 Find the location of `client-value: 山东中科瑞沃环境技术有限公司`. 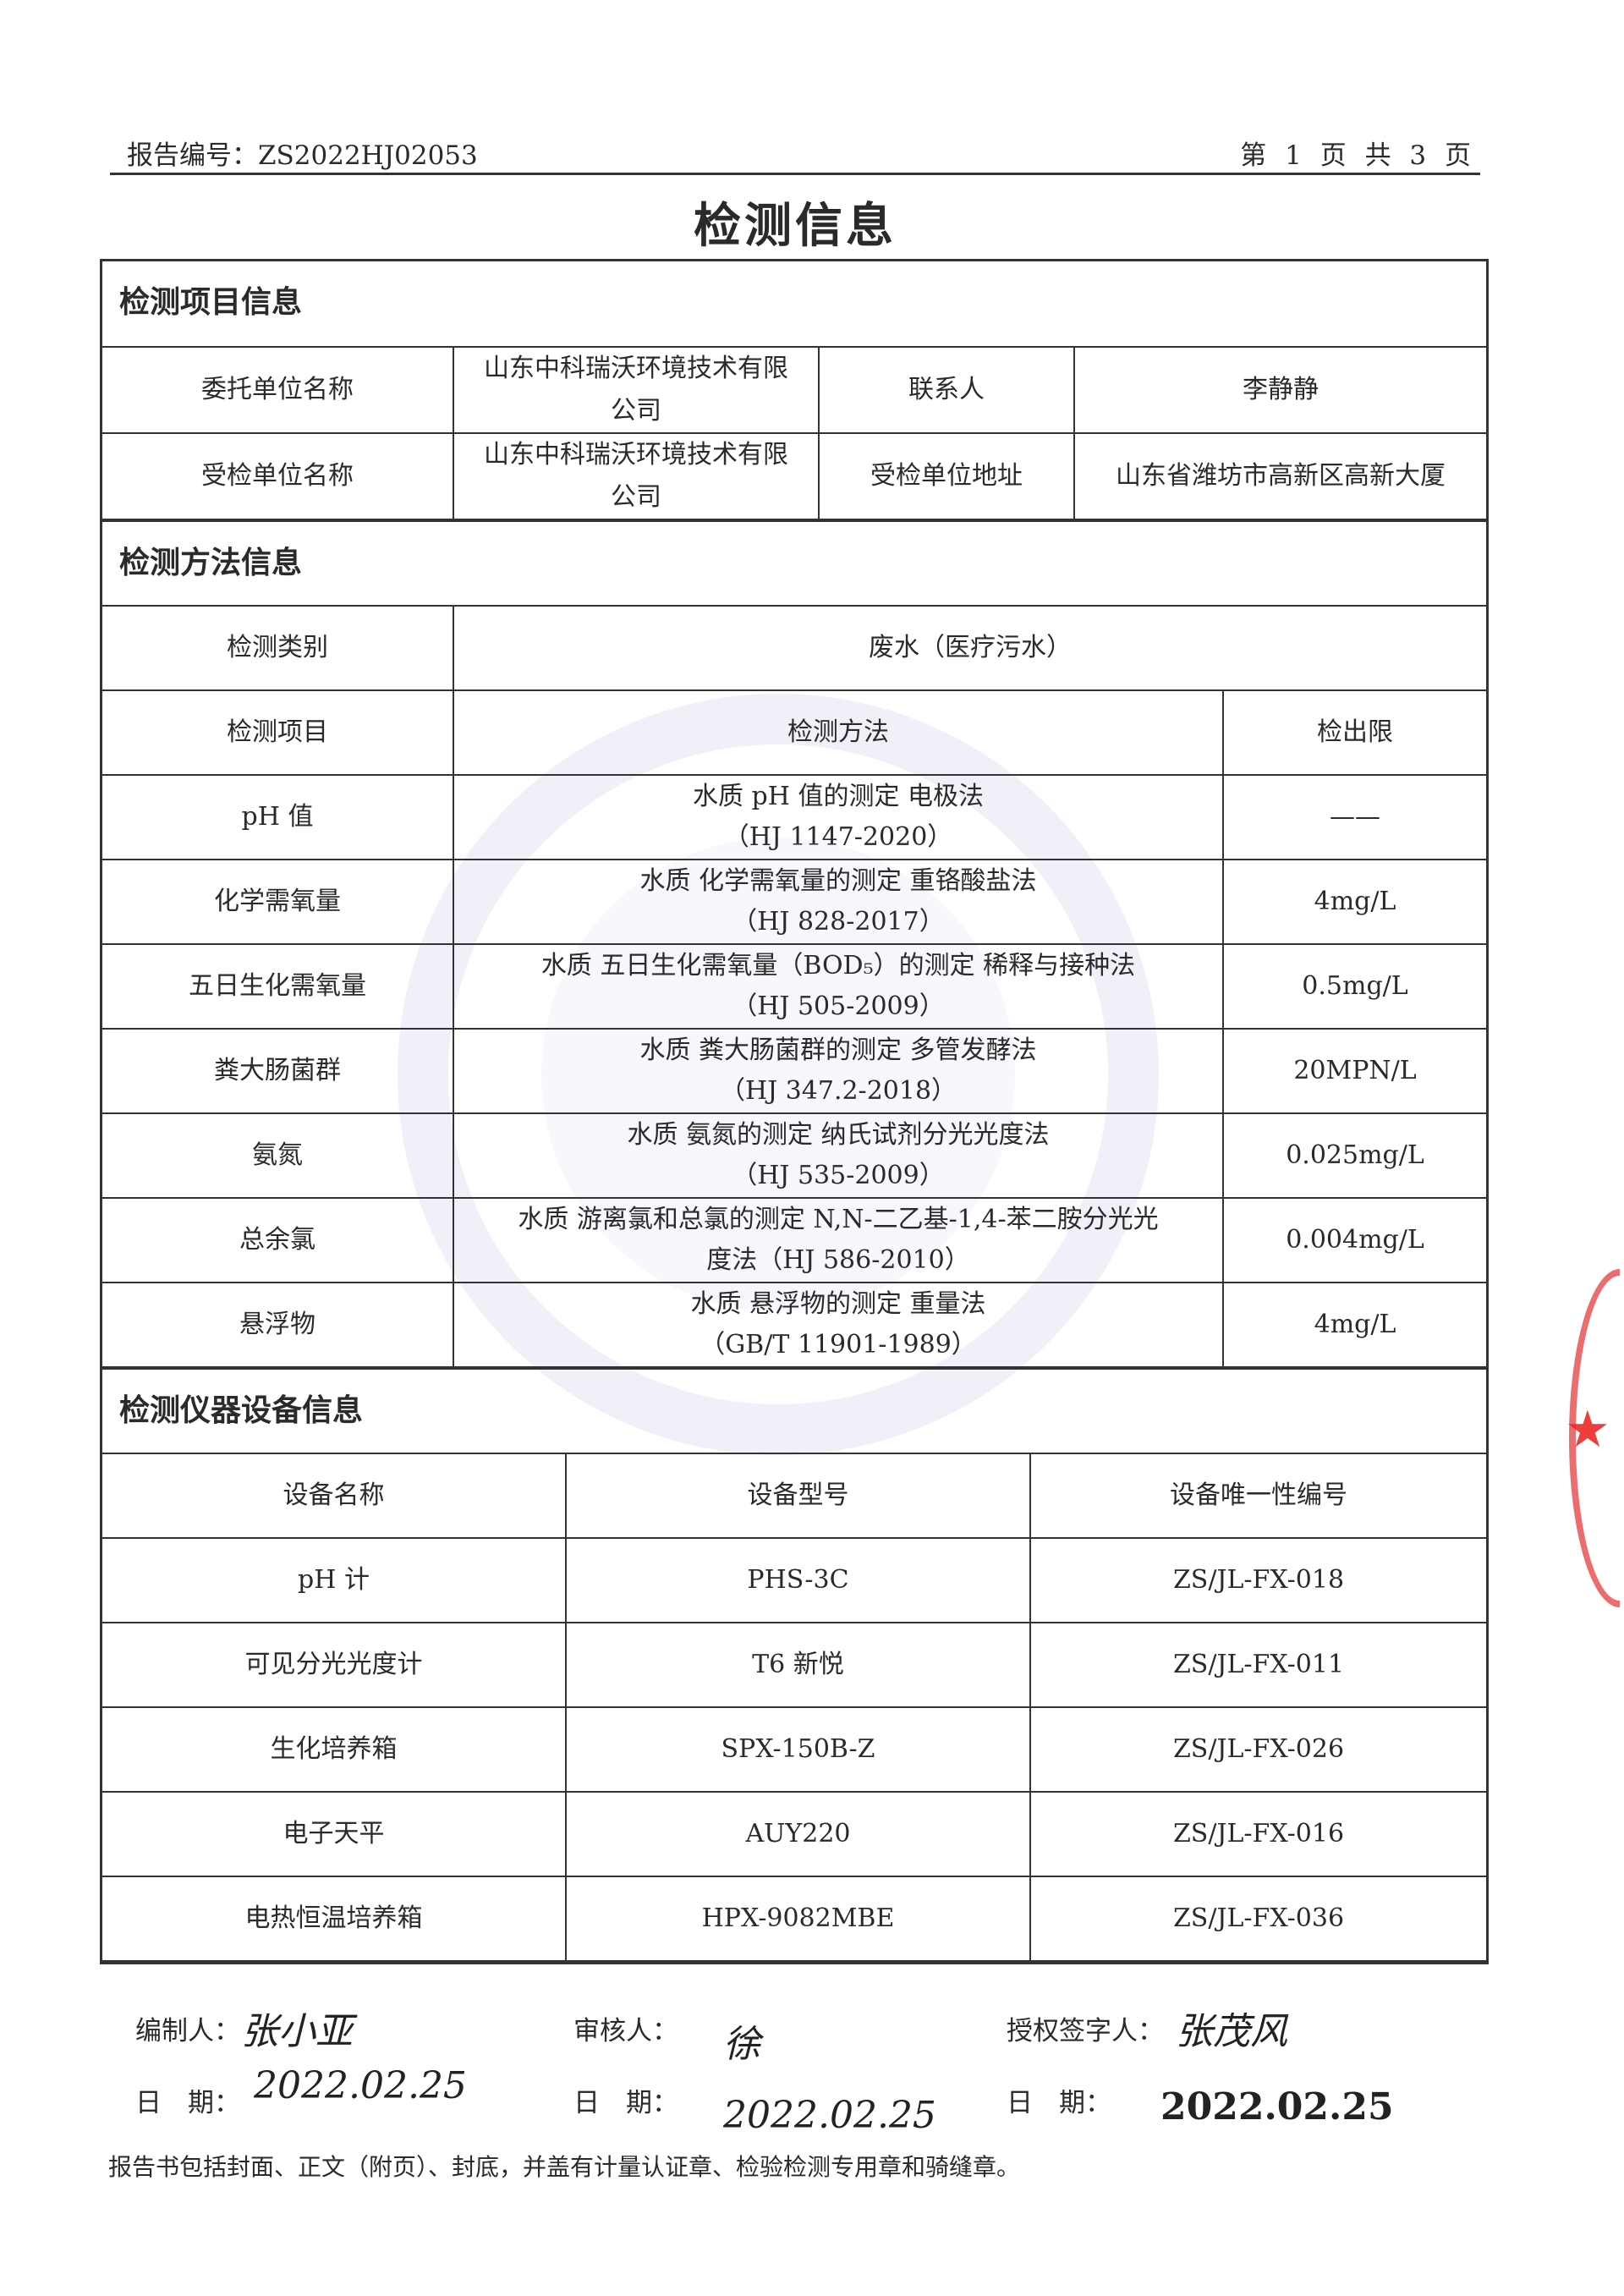

client-value: 山东中科瑞沃环境技术有限公司 is located at coordinates (636, 391).